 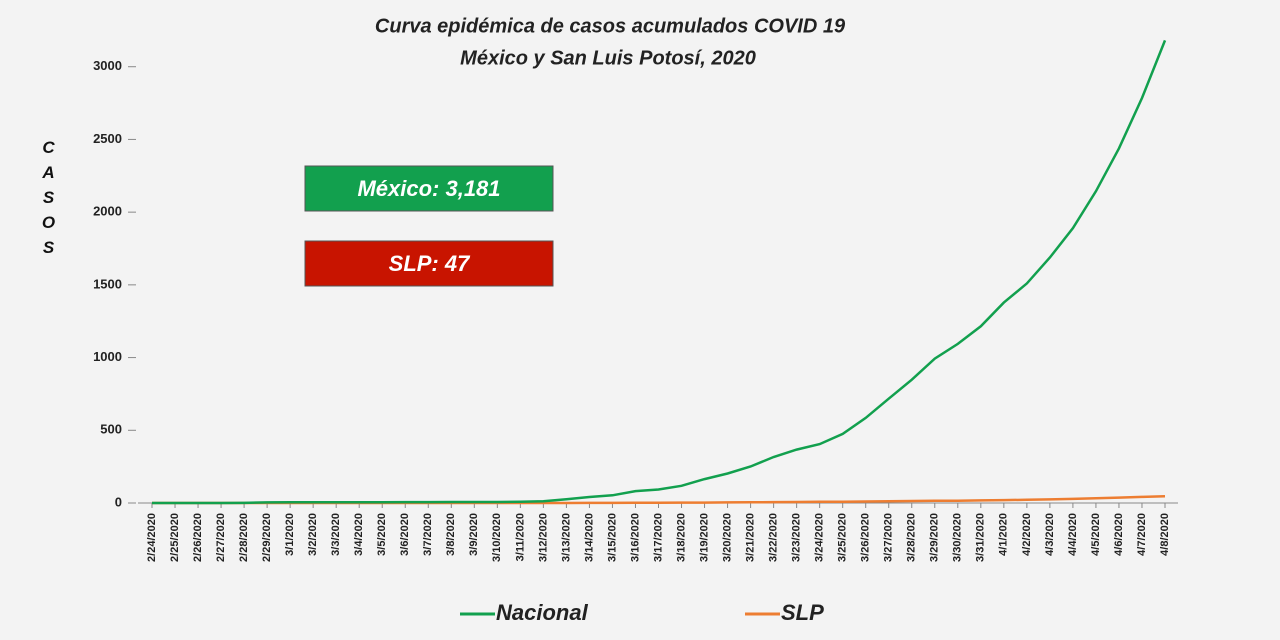 What do you see at coordinates (750, 537) in the screenshot?
I see `x-tick-label: 3/21/2020` at bounding box center [750, 537].